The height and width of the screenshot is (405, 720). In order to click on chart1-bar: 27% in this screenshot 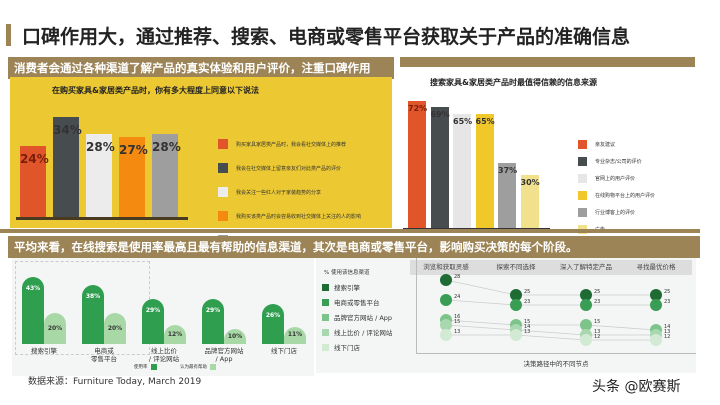, I will do `click(133, 177)`.